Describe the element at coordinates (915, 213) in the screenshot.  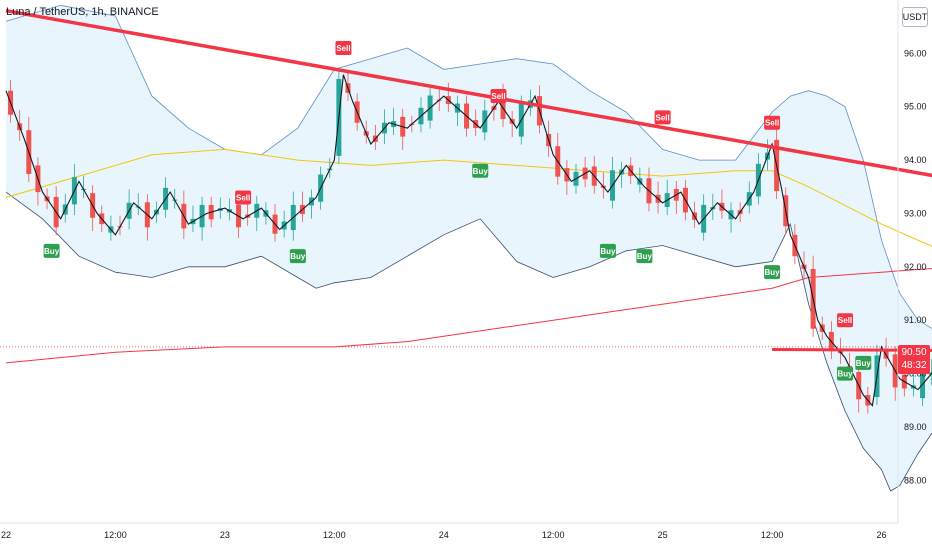
I see `price-tick-label: 93.00` at that location.